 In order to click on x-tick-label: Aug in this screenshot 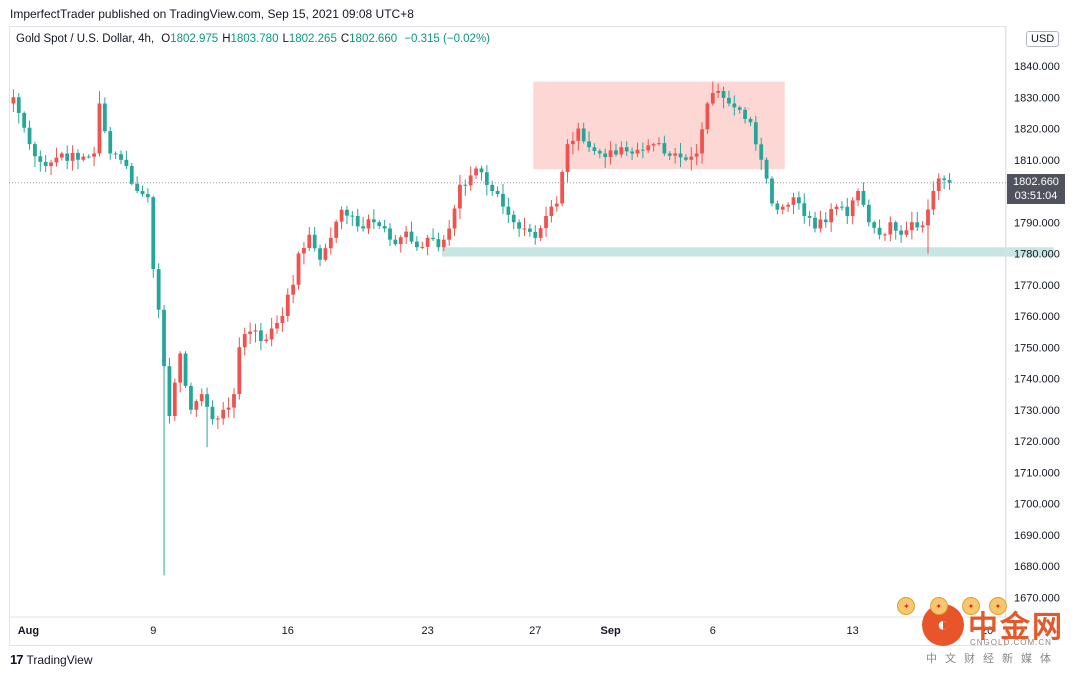, I will do `click(28, 631)`.